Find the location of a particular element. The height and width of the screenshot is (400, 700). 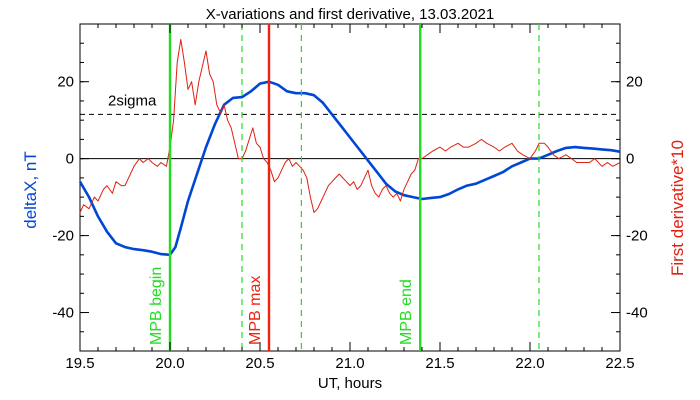

y-axis-label-left: deltaX, nT is located at coordinates (30, 190).